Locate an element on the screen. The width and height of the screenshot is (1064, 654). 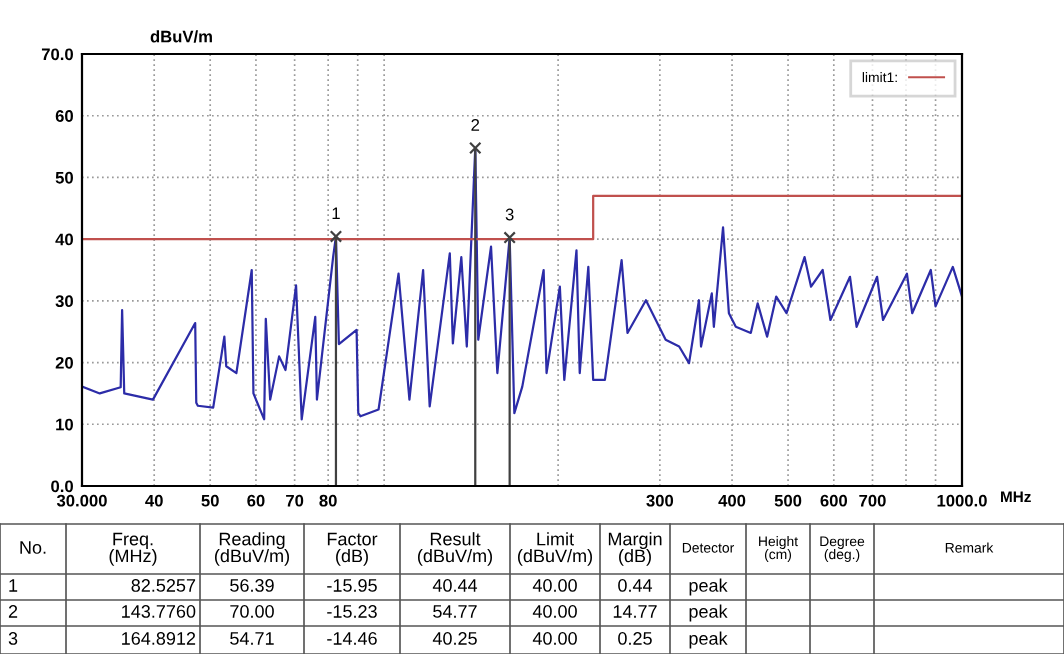
text: 143.7760 is located at coordinates (159, 611).